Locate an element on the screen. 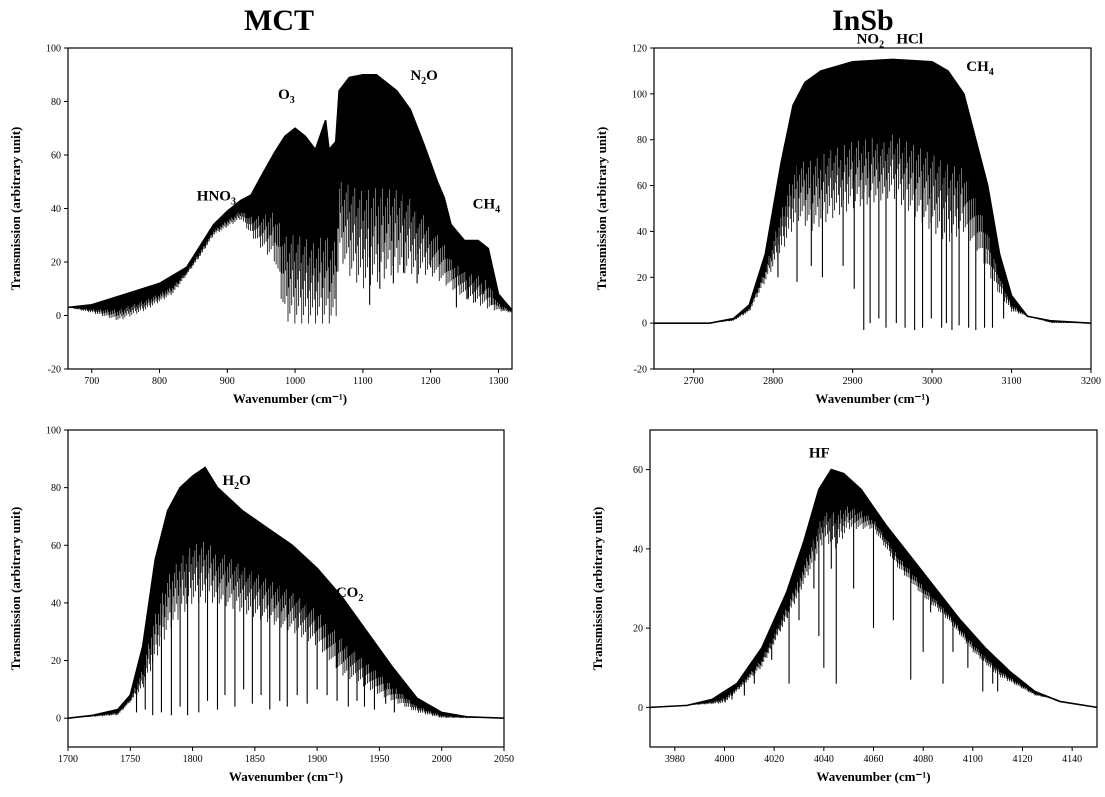  x-tick-label: 2900 is located at coordinates (853, 381).